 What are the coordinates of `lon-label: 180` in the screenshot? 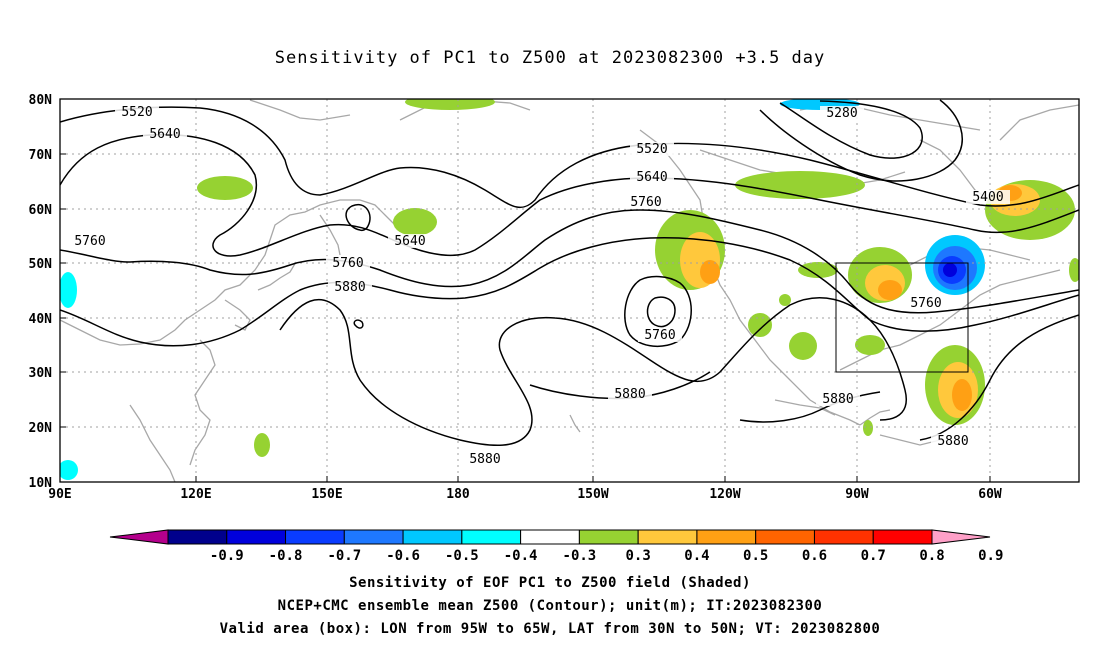 It's located at (458, 494).